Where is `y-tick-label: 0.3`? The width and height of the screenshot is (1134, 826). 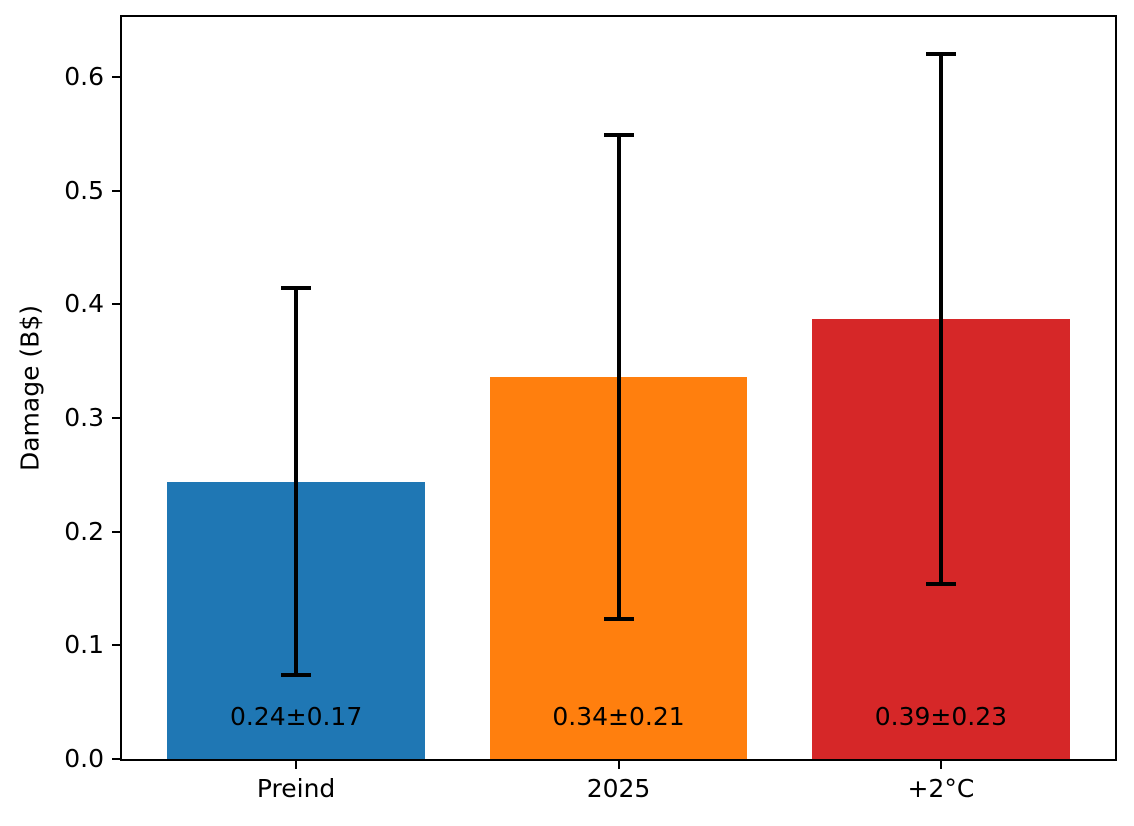 y-tick-label: 0.3 is located at coordinates (84, 417).